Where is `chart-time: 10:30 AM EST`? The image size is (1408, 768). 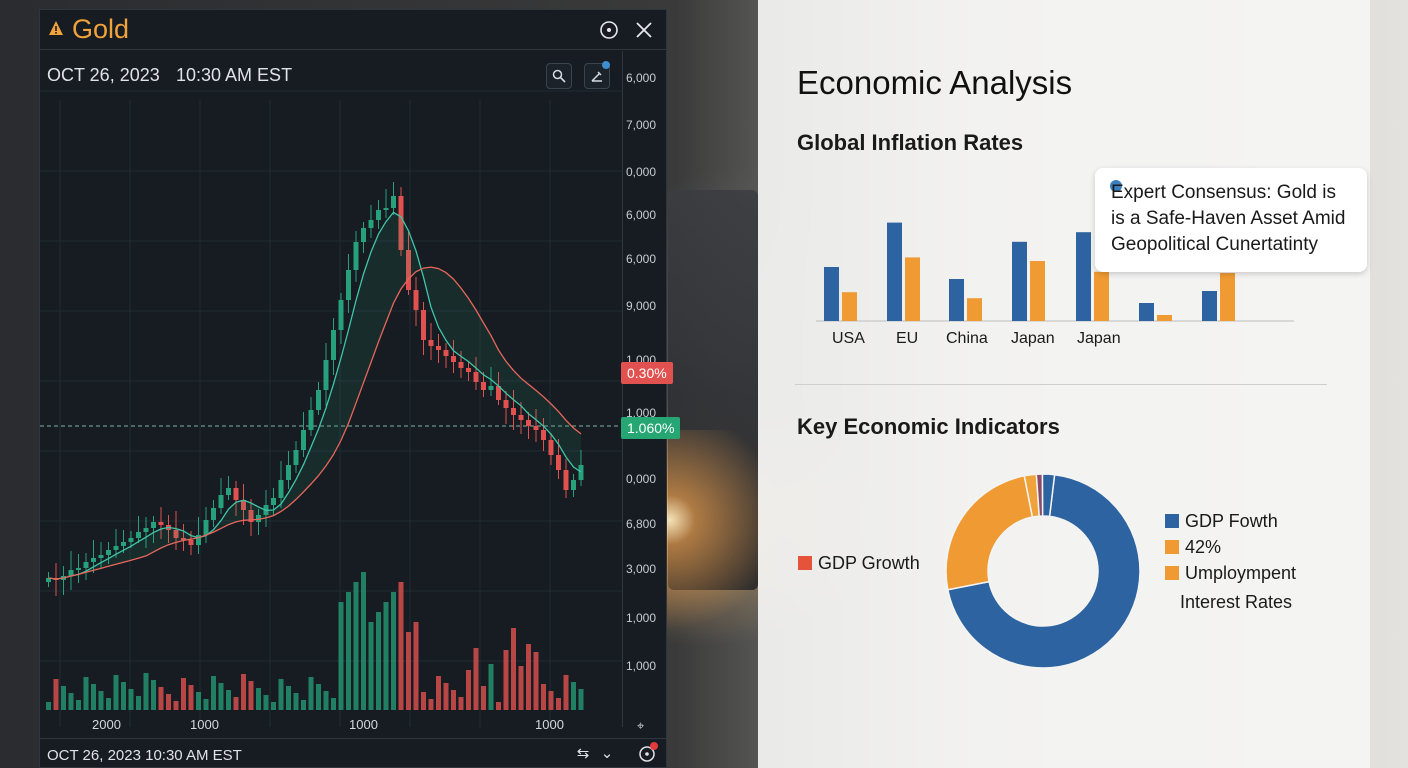
chart-time: 10:30 AM EST is located at coordinates (234, 75).